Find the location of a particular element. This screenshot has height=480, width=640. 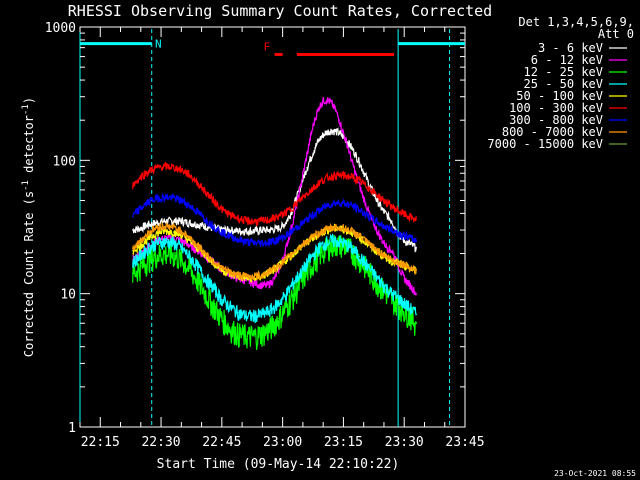

legend-header-detectors: Det 1,3,4,5,6,9, is located at coordinates (576, 22).